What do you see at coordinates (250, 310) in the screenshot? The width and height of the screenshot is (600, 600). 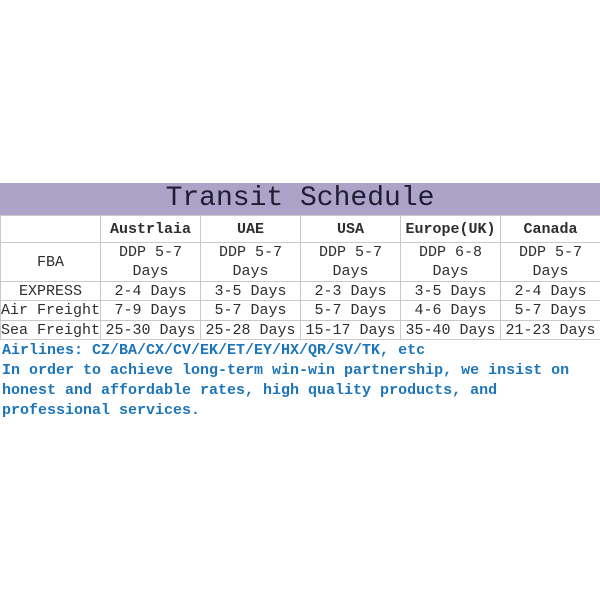 I see `cell-air-uae: 5-7 Days` at bounding box center [250, 310].